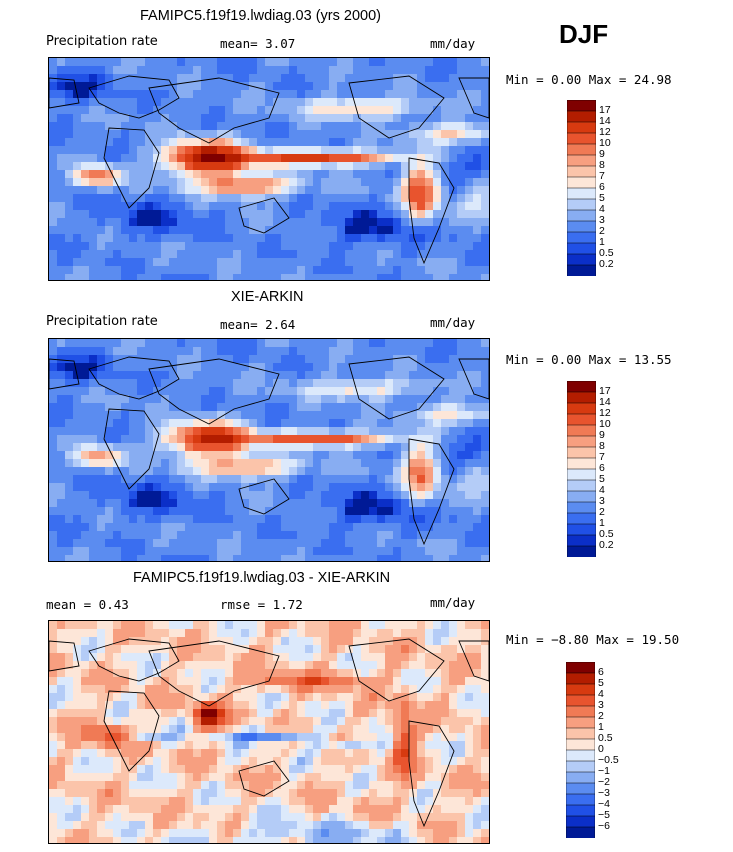 Image resolution: width=733 pixels, height=852 pixels. Describe the element at coordinates (262, 578) in the screenshot. I see `panel-title: FAMIPC5.f19f19.lwdiag.03 - XIE-ARKIN` at that location.